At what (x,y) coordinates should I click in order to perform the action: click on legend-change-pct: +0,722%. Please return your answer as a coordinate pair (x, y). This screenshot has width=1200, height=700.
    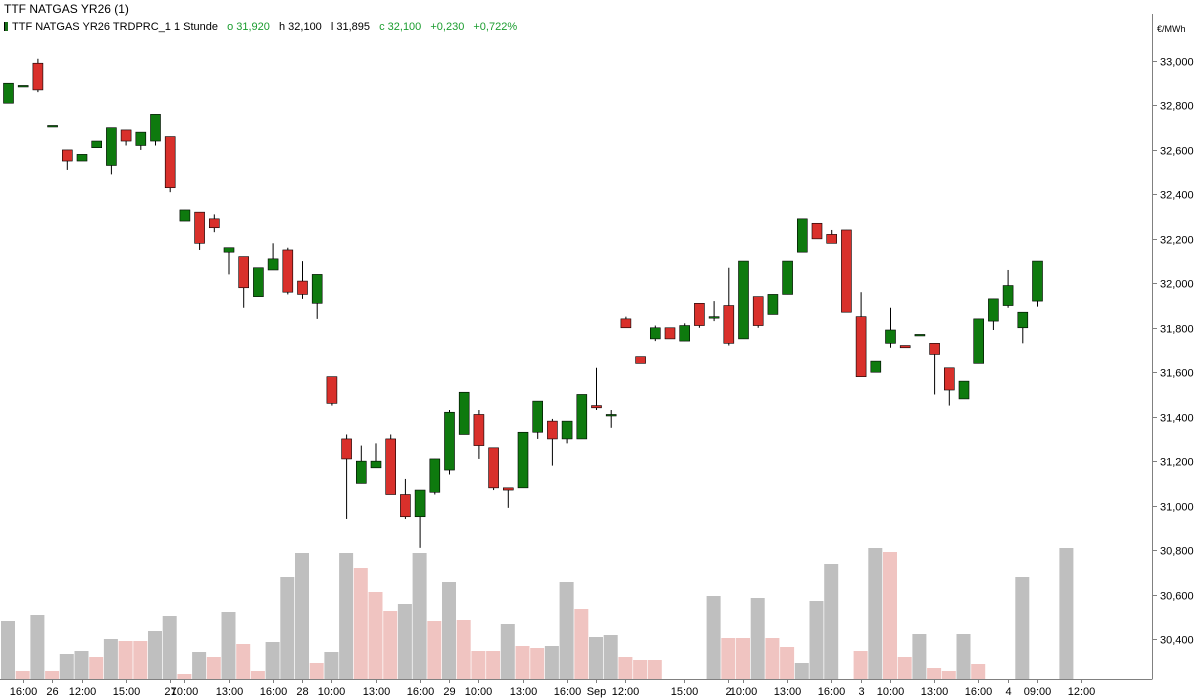
    Looking at the image, I should click on (495, 27).